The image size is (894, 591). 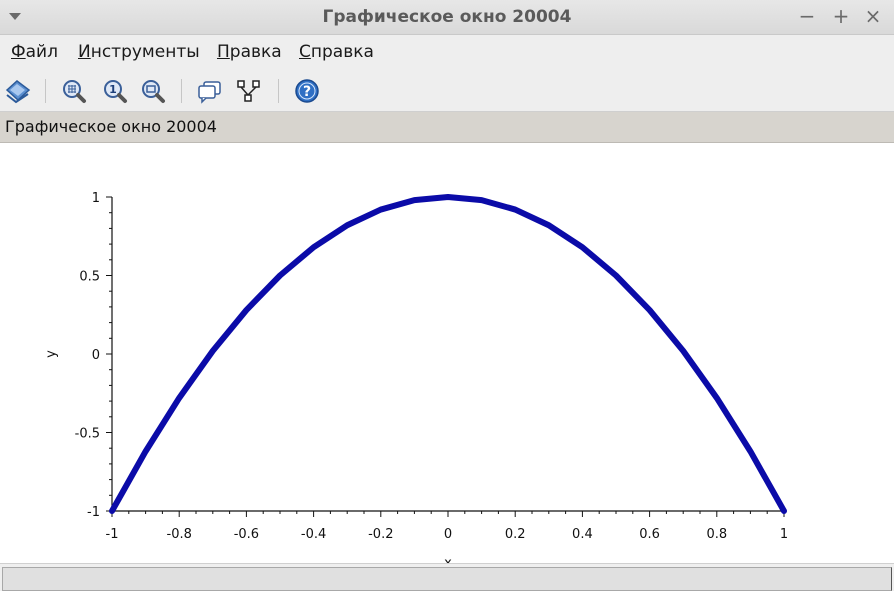 I want to click on svg-text: 1, so click(x=113, y=89).